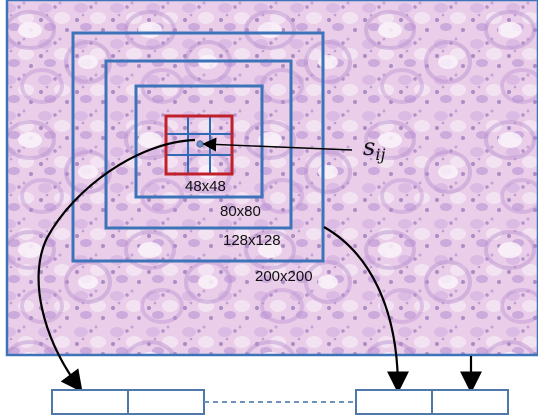 This screenshot has width=538, height=419. I want to click on right-curved-arrow, so click(366, 310).